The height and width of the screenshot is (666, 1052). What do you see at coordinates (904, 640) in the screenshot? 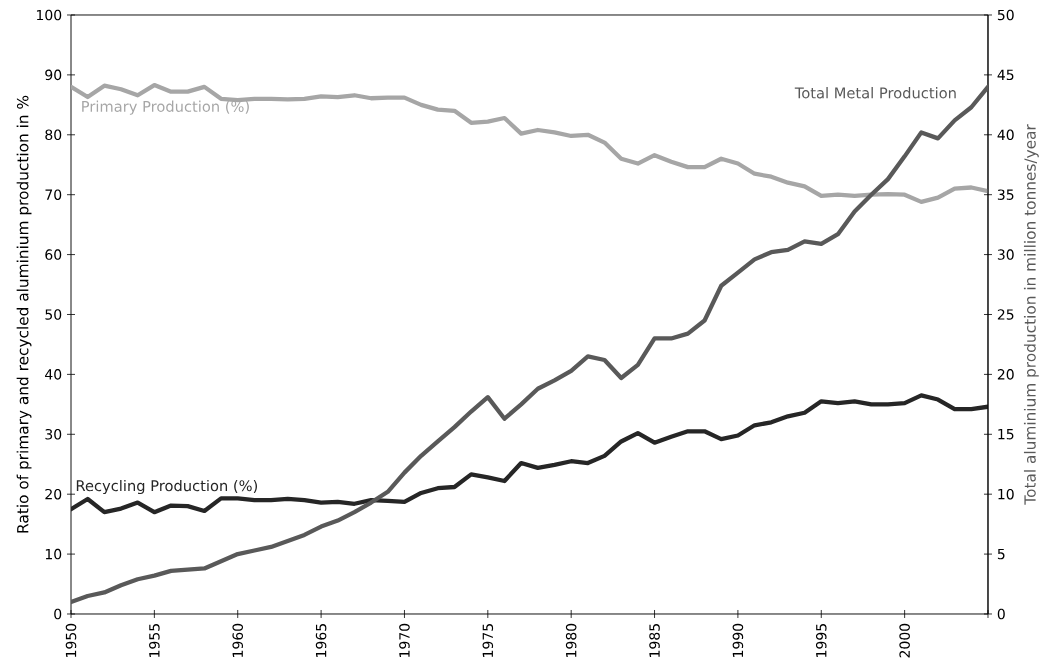
I see `x-tick-label: 2000` at bounding box center [904, 640].